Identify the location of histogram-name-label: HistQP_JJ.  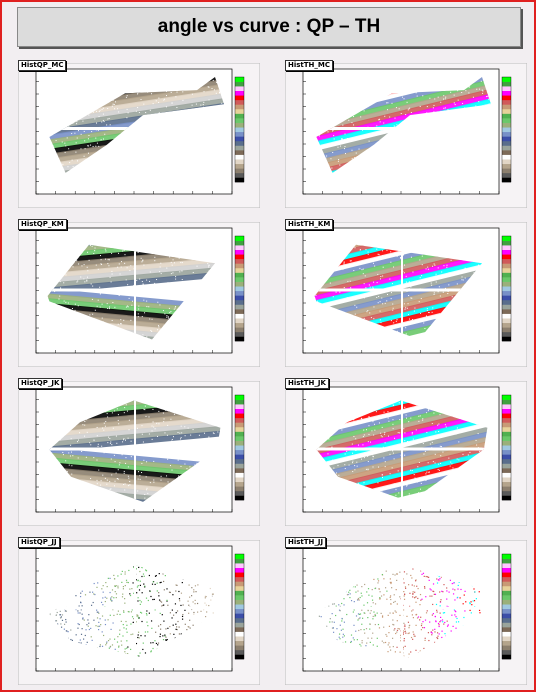
(39, 542).